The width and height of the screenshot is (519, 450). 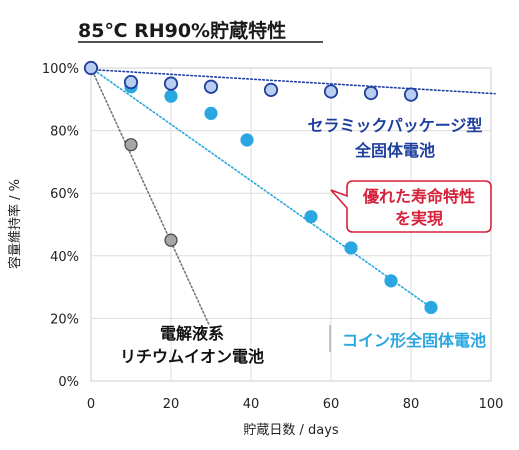 What do you see at coordinates (418, 196) in the screenshot?
I see `callout-line1: 優れた寿命特性` at bounding box center [418, 196].